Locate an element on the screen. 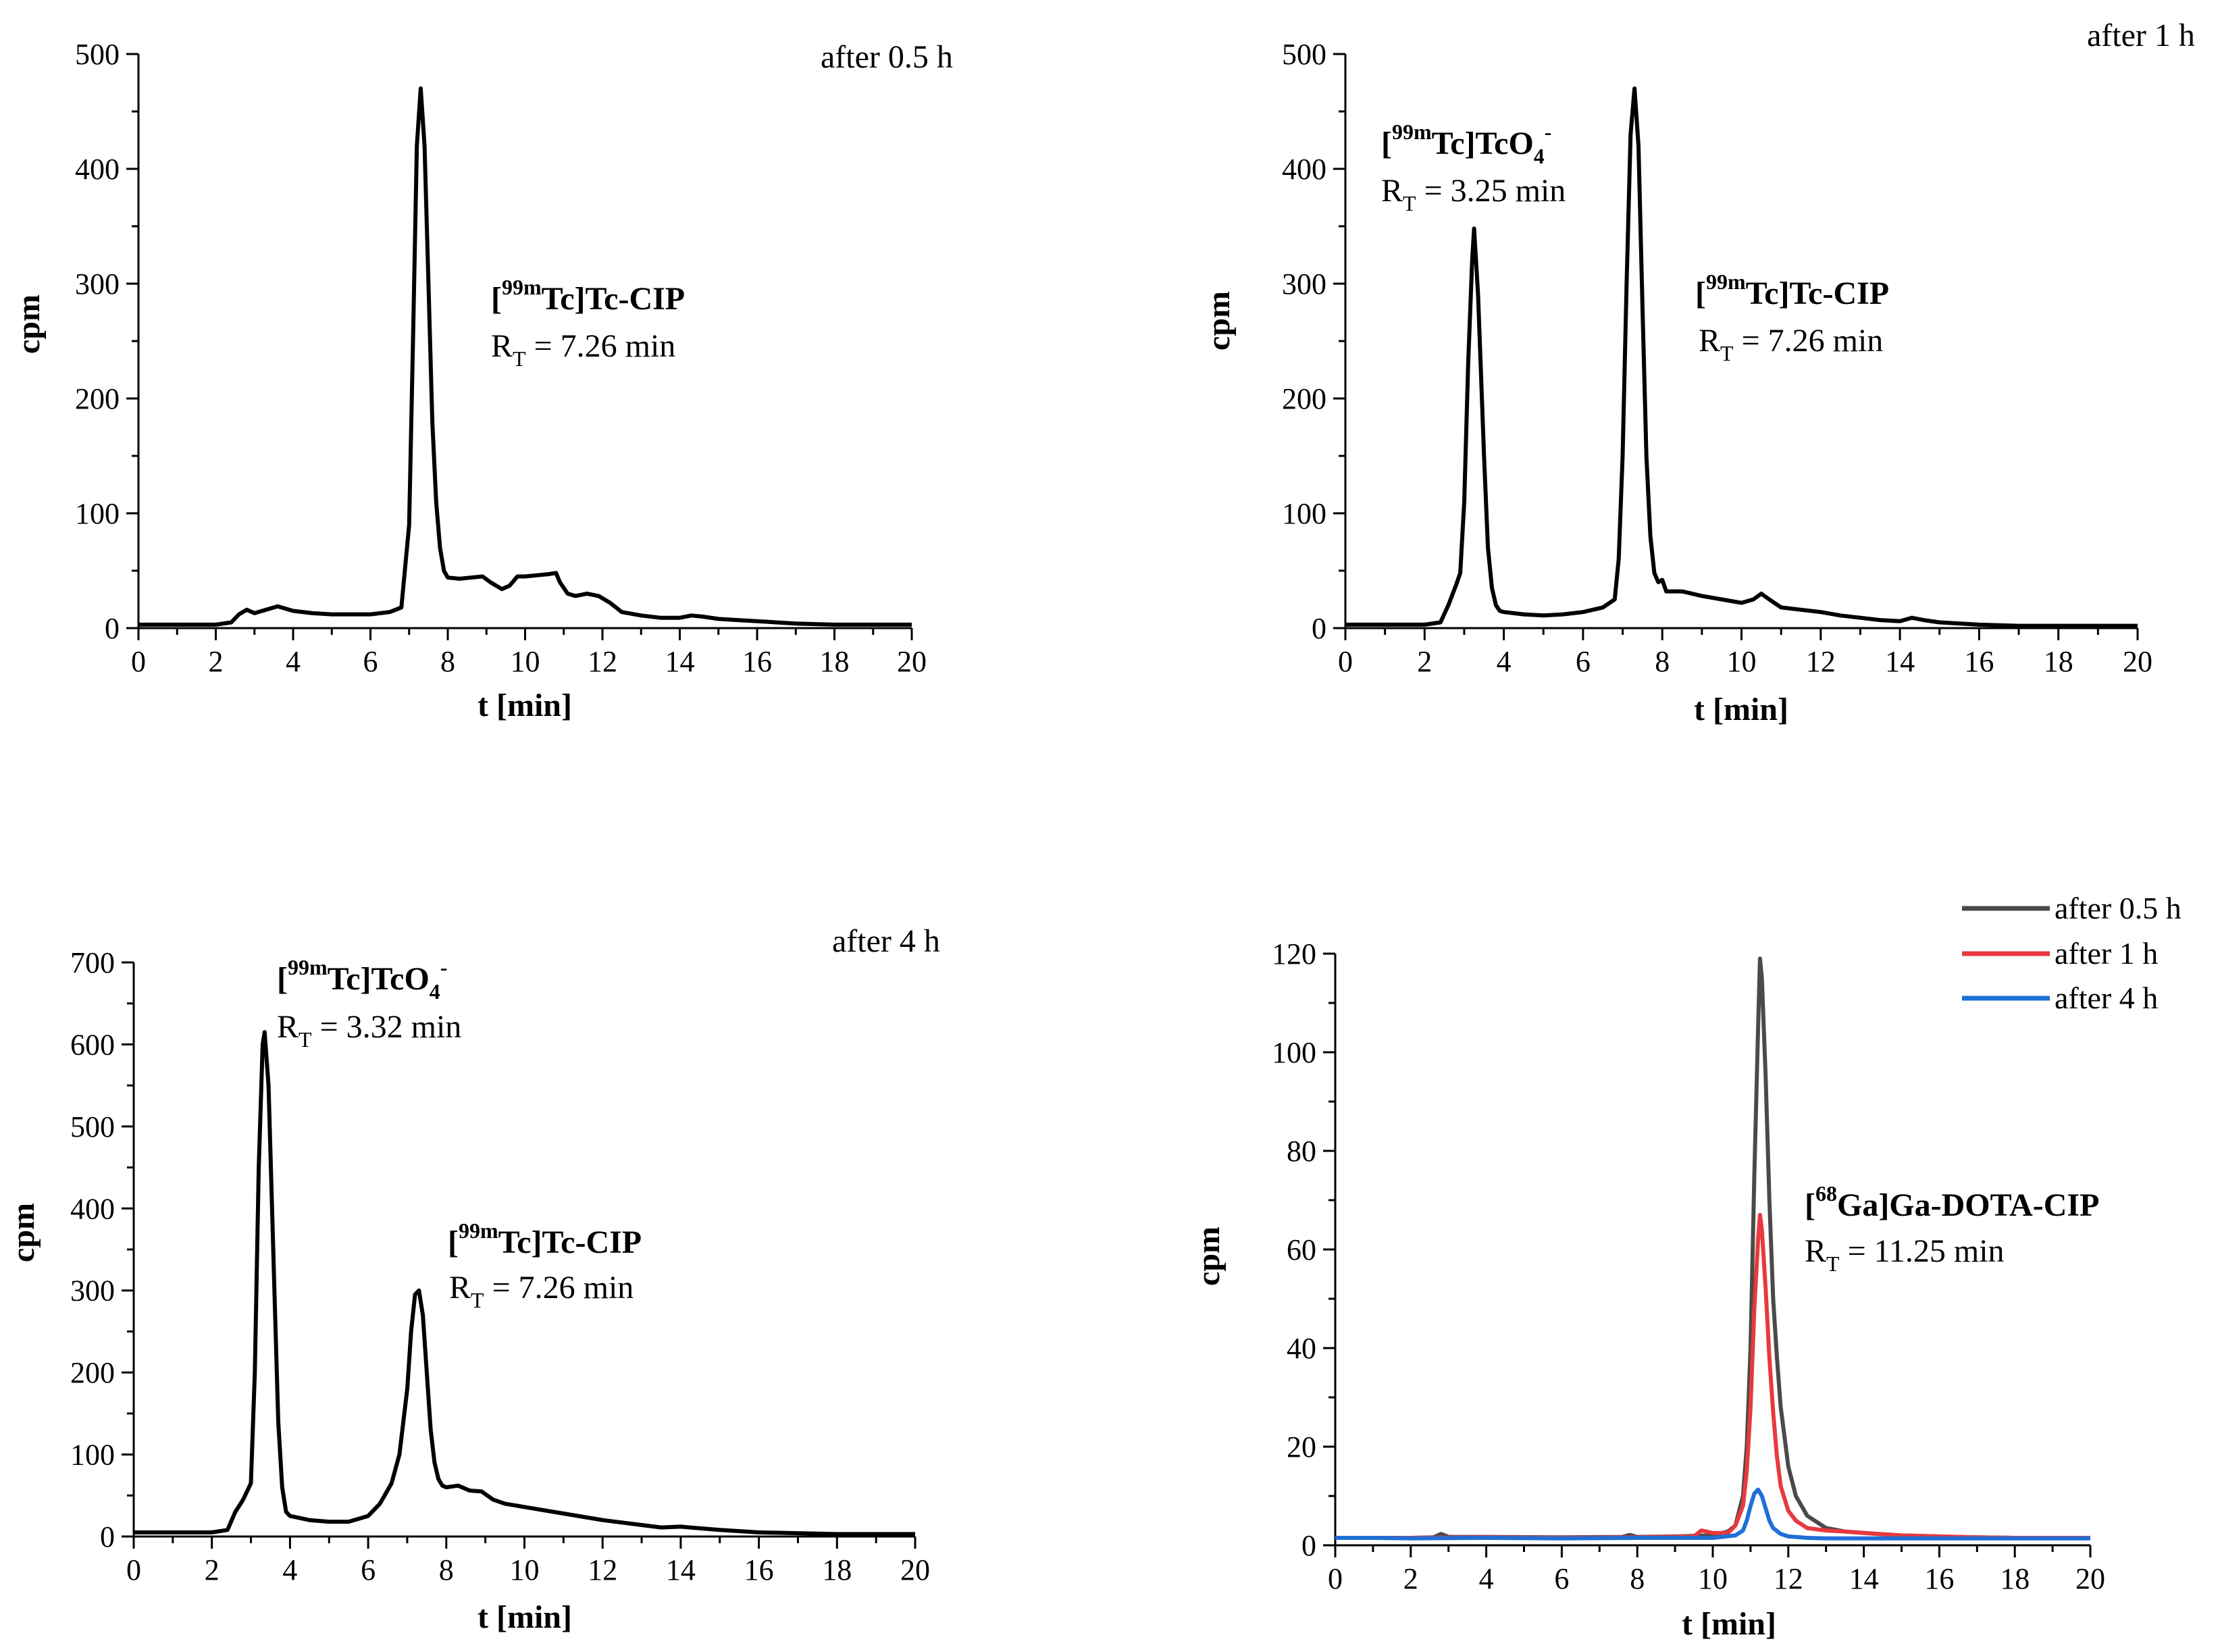 Image resolution: width=2220 pixels, height=1652 pixels. gridless-axes is located at coordinates (524, 342).